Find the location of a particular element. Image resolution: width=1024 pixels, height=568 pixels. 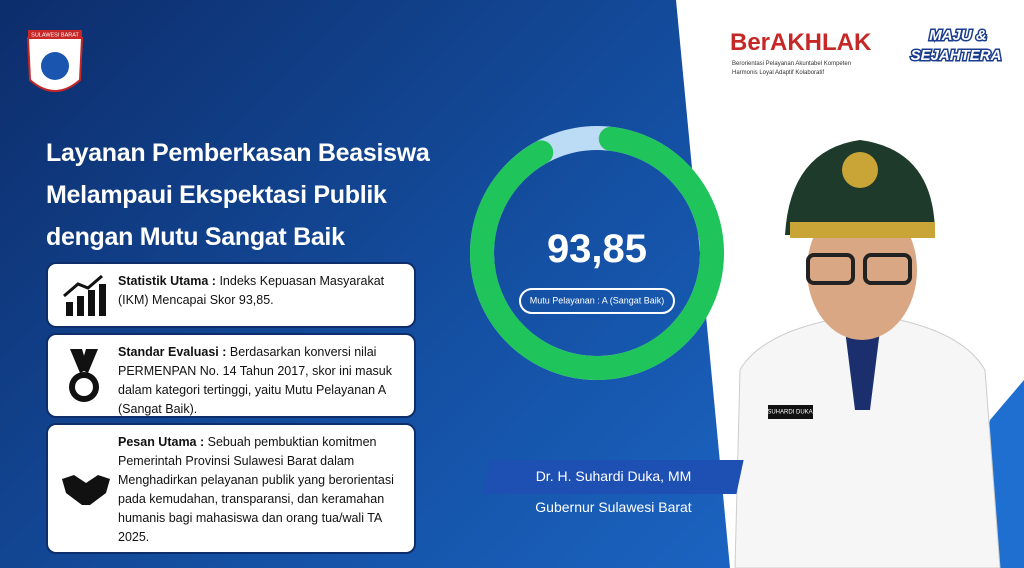

cap-emblem is located at coordinates (860, 170).